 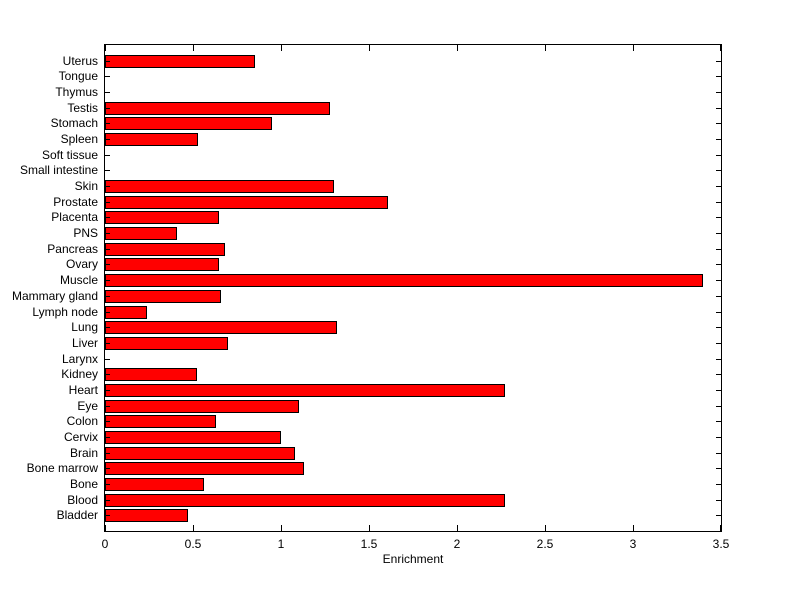 I want to click on y-tick-label-bladder: Bladder, so click(x=77, y=515).